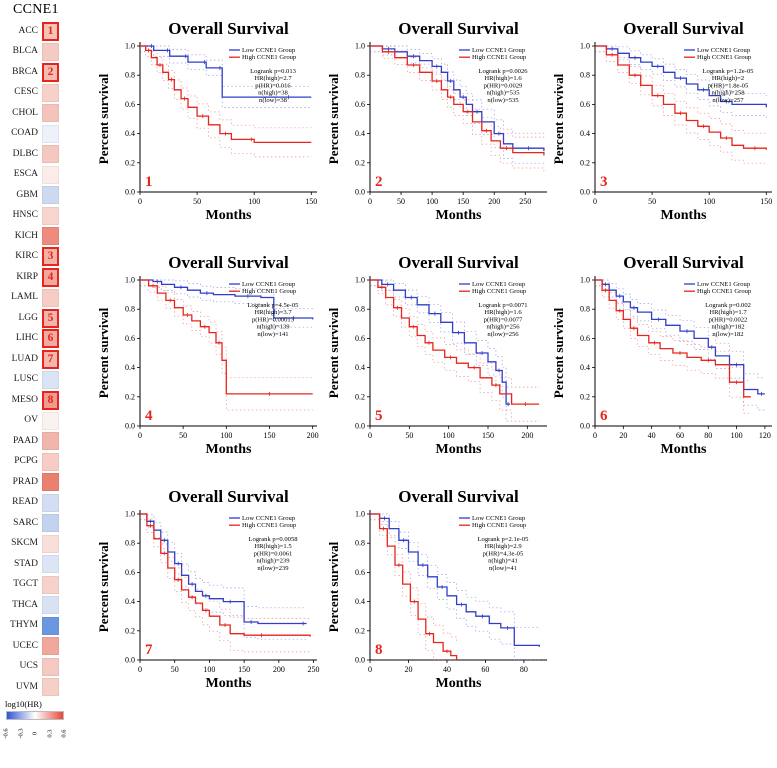 Image resolution: width=777 pixels, height=768 pixels. What do you see at coordinates (25, 645) in the screenshot?
I see `cancer-type-label: UCEC` at bounding box center [25, 645].